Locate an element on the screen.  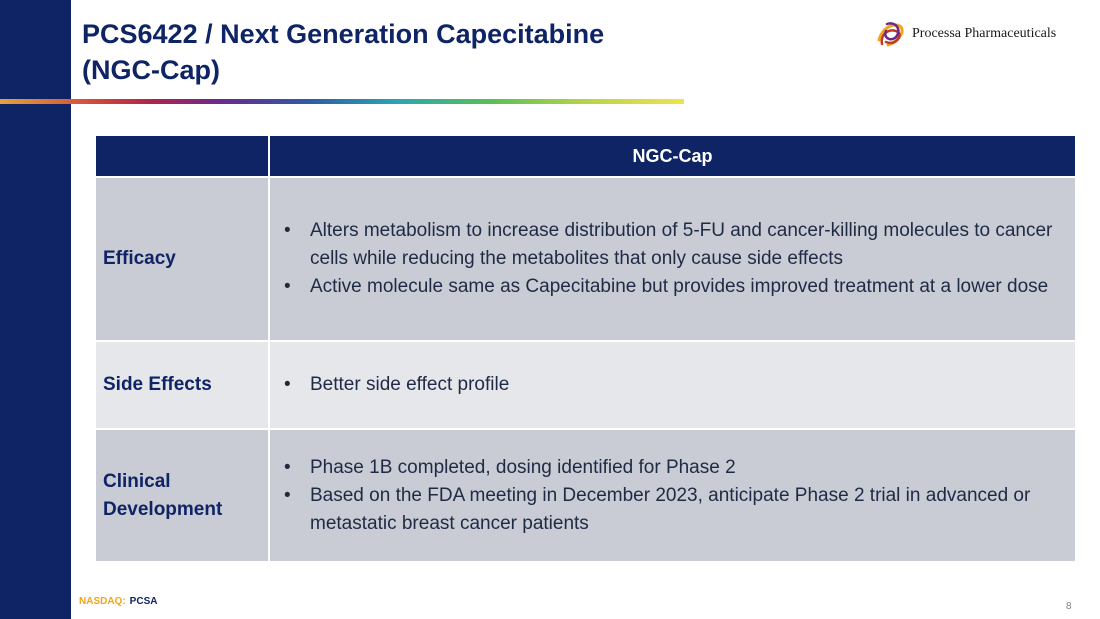
row-label-text: Efficacy is located at coordinates (139, 258).